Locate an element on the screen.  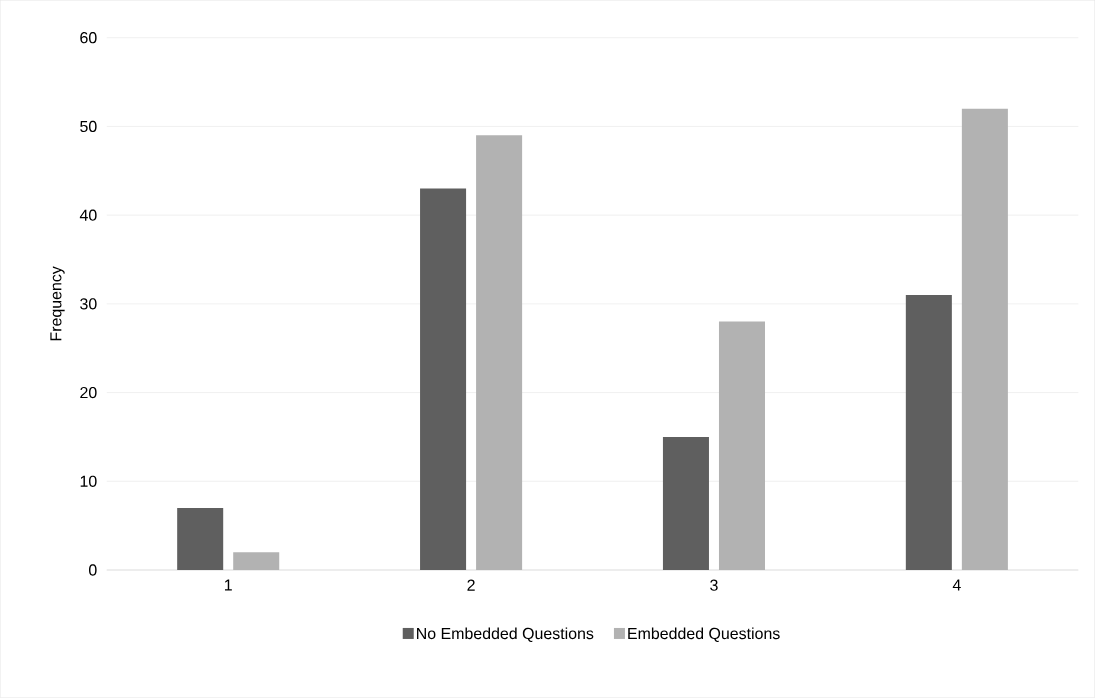
y-axis-title: Frequency is located at coordinates (57, 303).